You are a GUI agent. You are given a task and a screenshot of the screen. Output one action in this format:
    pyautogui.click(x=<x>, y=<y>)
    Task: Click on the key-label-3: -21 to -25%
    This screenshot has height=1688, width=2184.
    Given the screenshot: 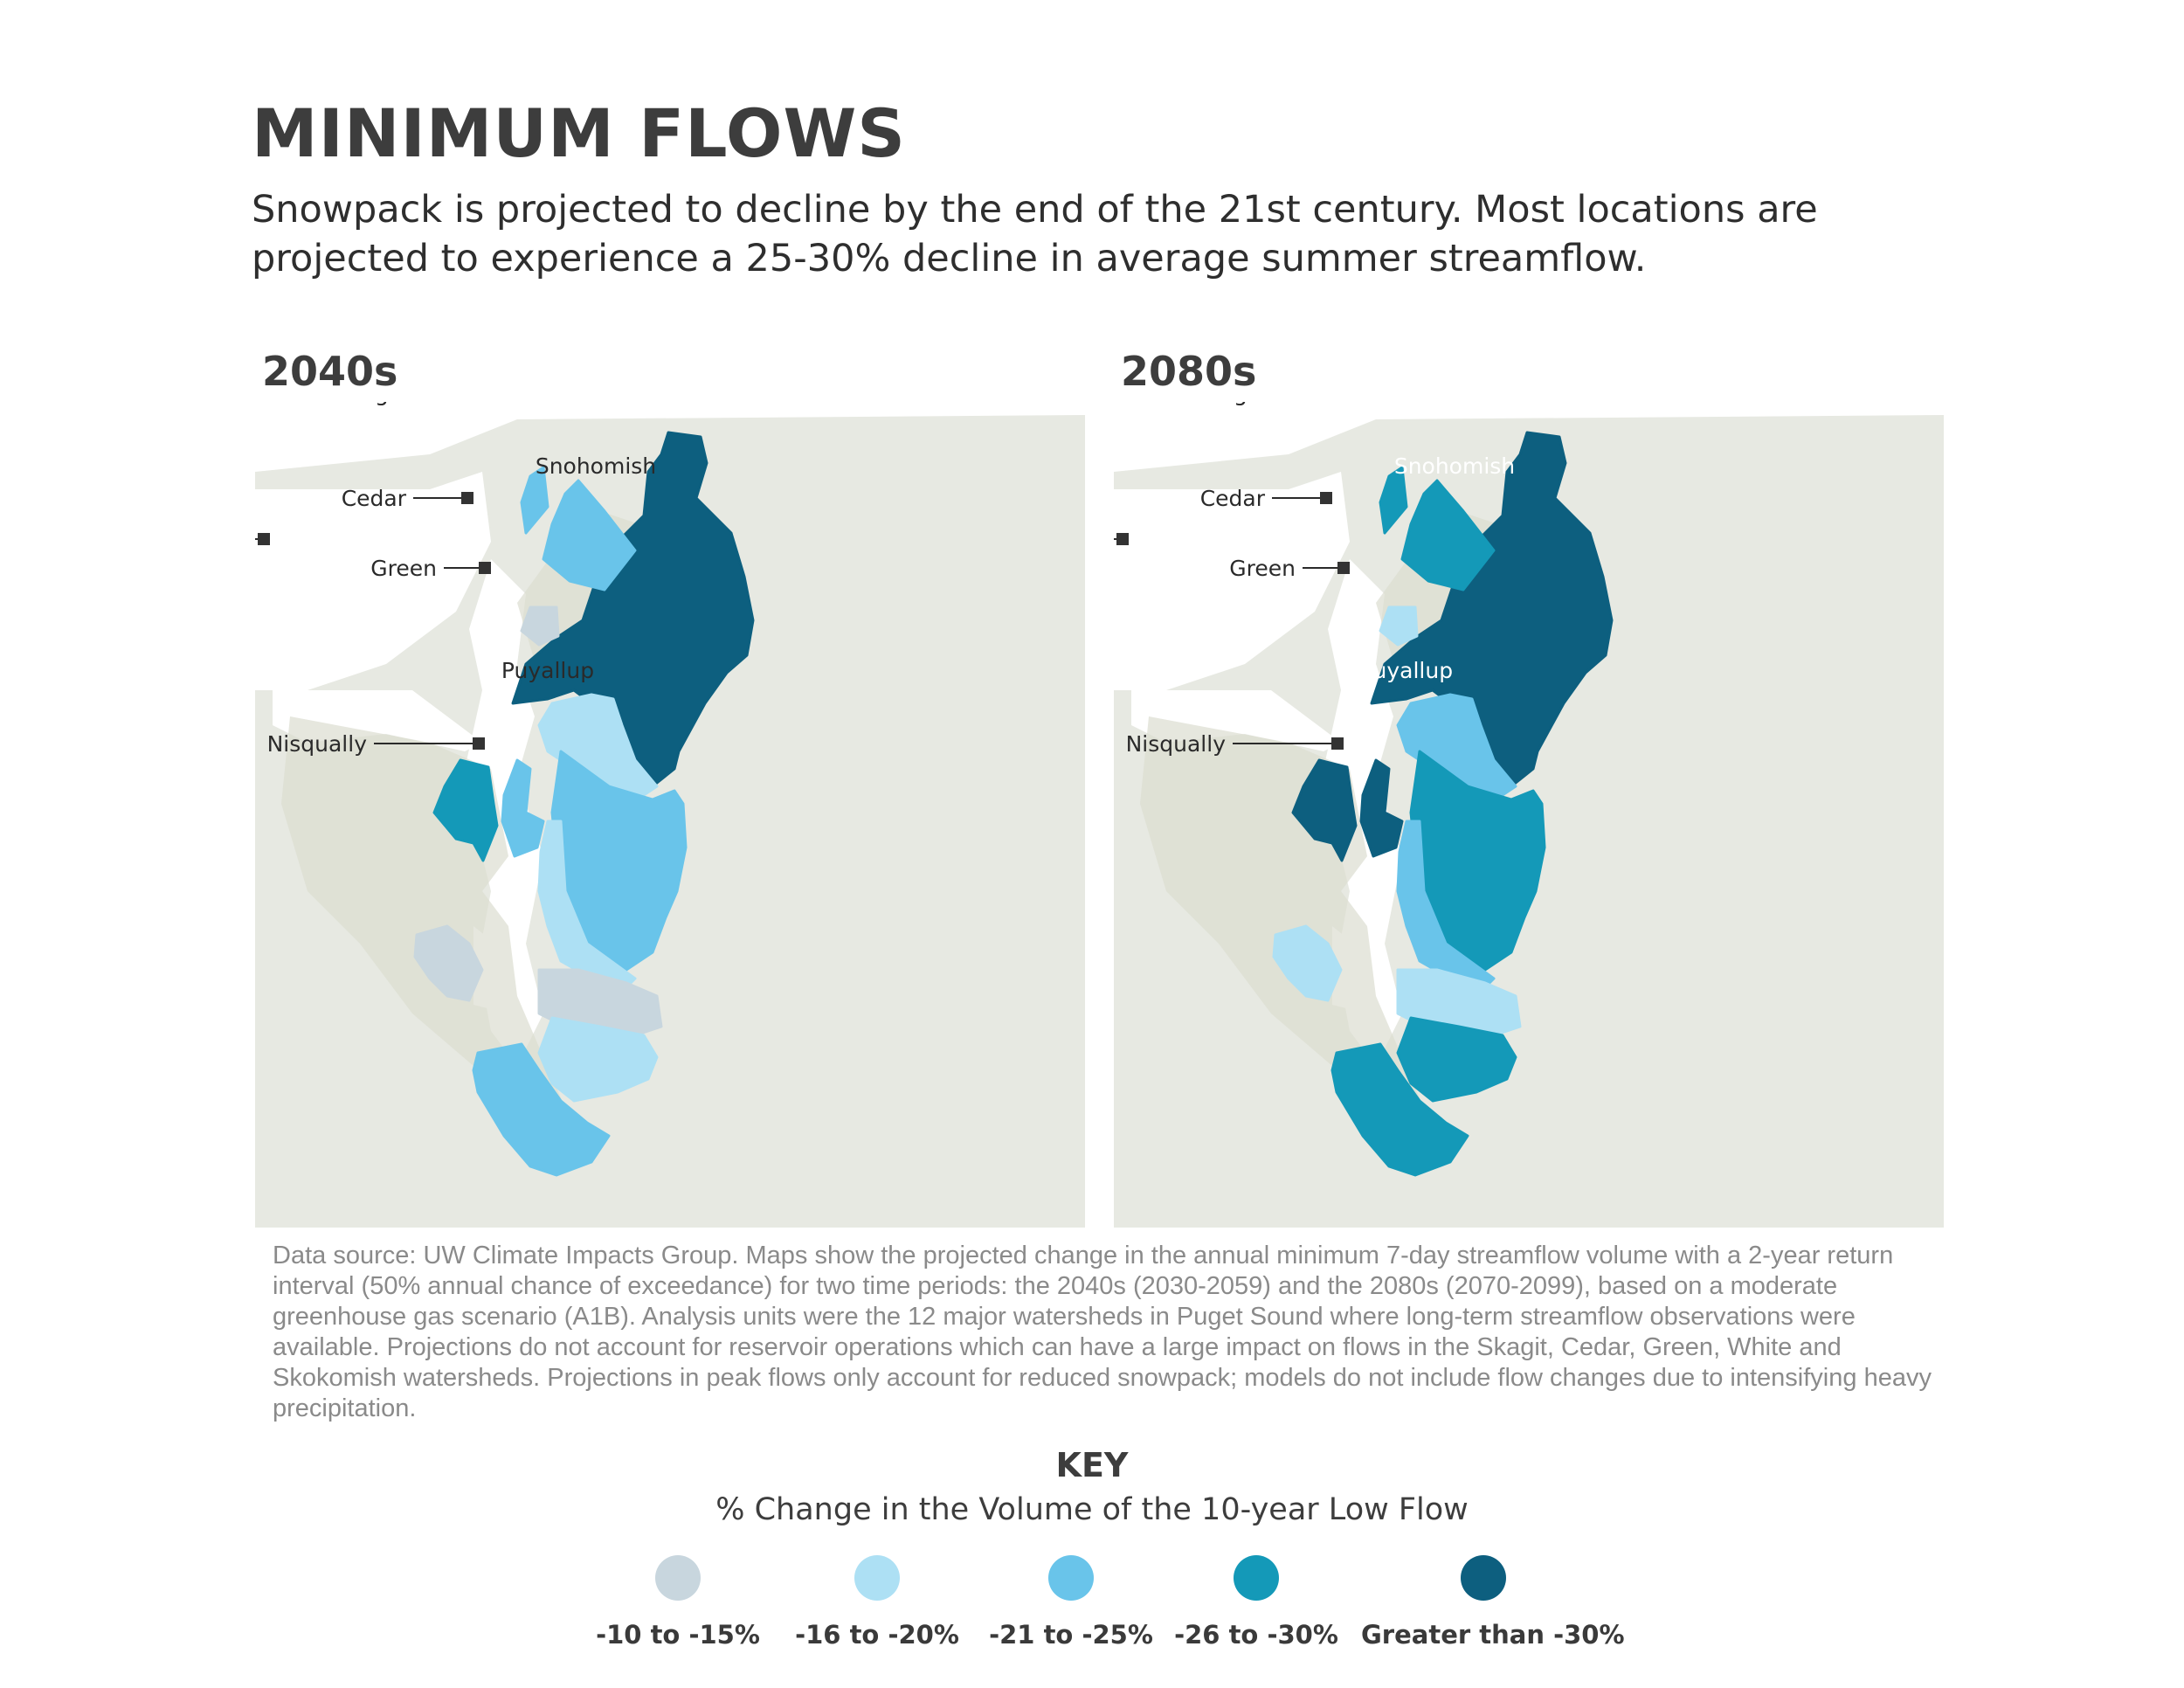 What is the action you would take?
    pyautogui.click(x=1071, y=1635)
    